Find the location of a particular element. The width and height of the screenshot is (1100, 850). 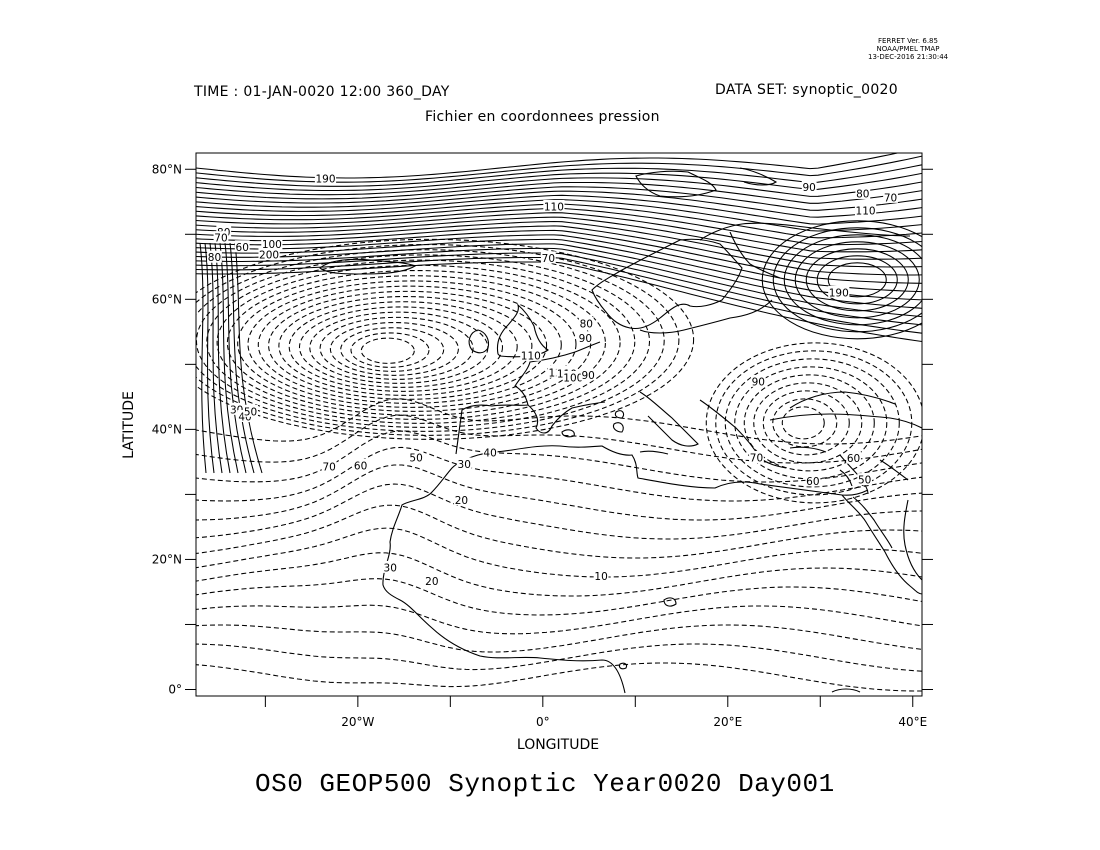

stamp-org: NOAA/PMEL TMAP is located at coordinates (908, 49).